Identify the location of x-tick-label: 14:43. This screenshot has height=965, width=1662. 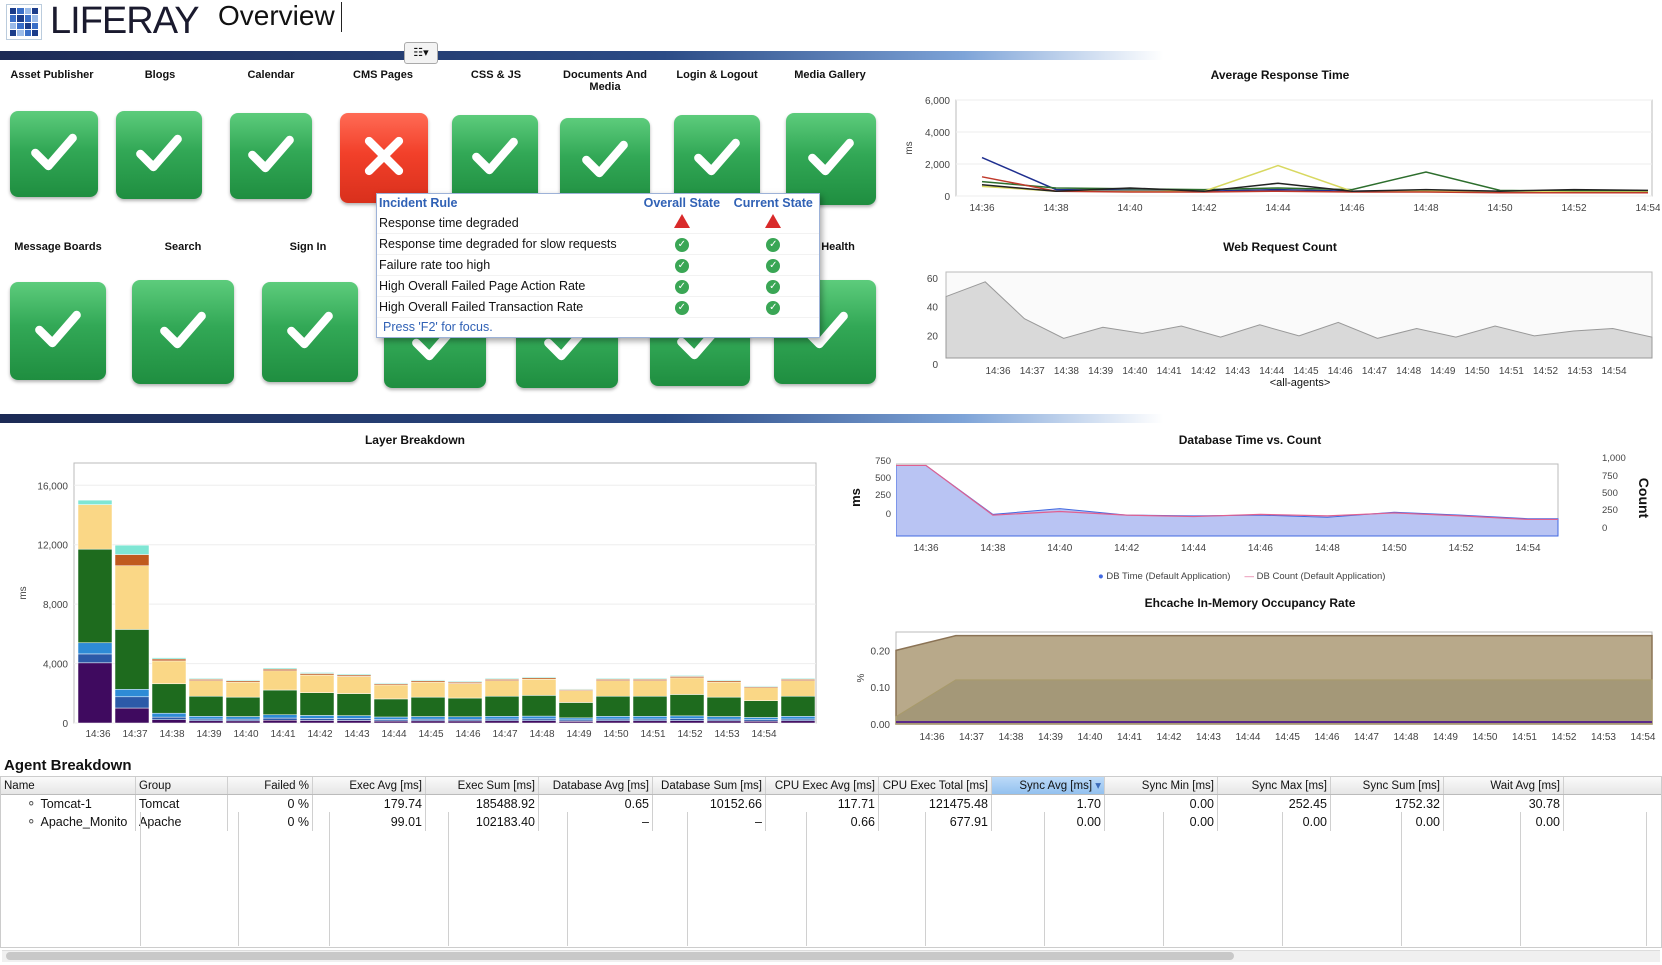
(1208, 737).